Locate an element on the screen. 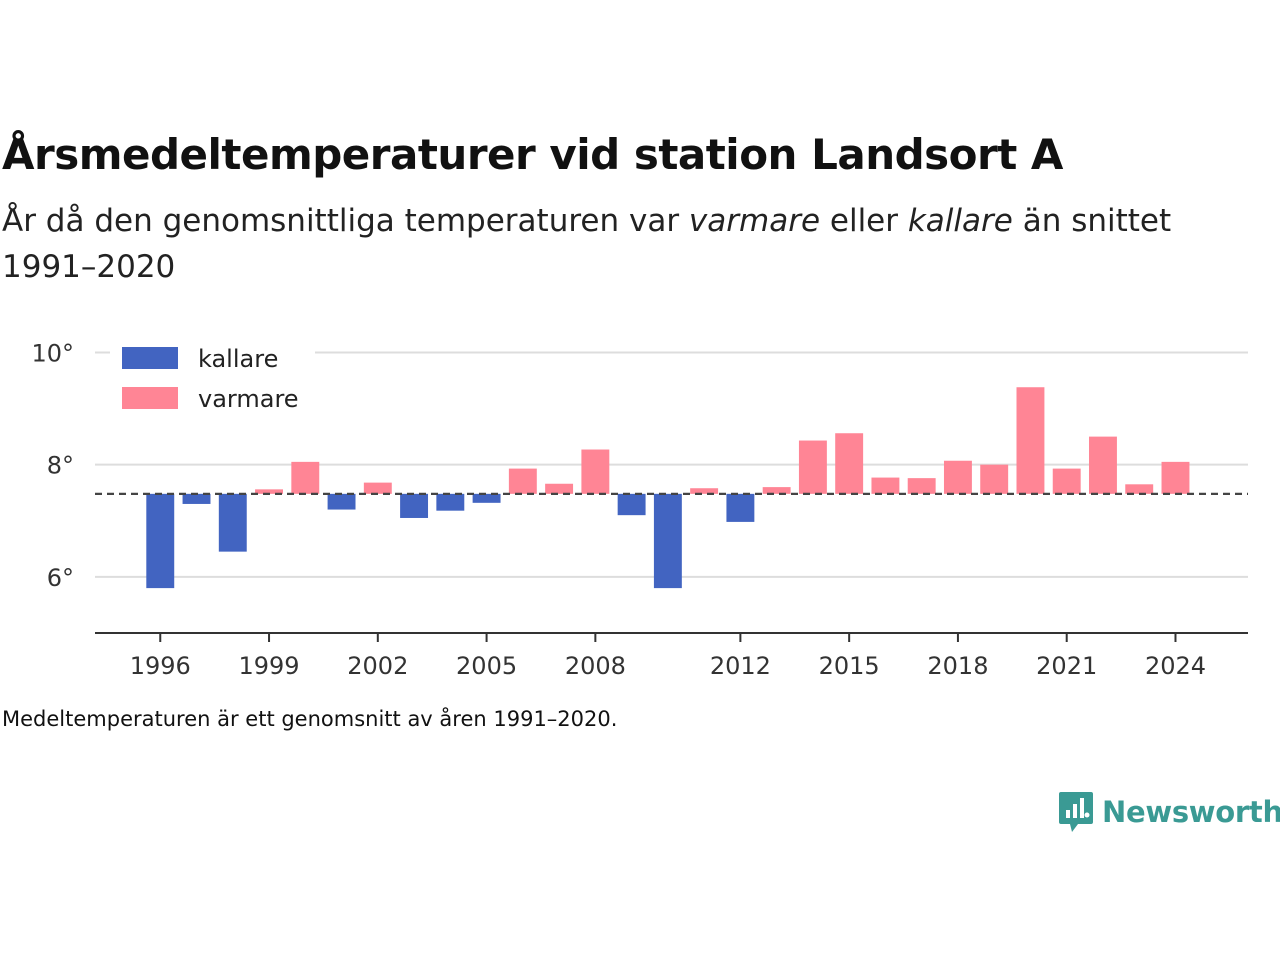 This screenshot has height=960, width=1280. bar-2005-kallare is located at coordinates (486, 498).